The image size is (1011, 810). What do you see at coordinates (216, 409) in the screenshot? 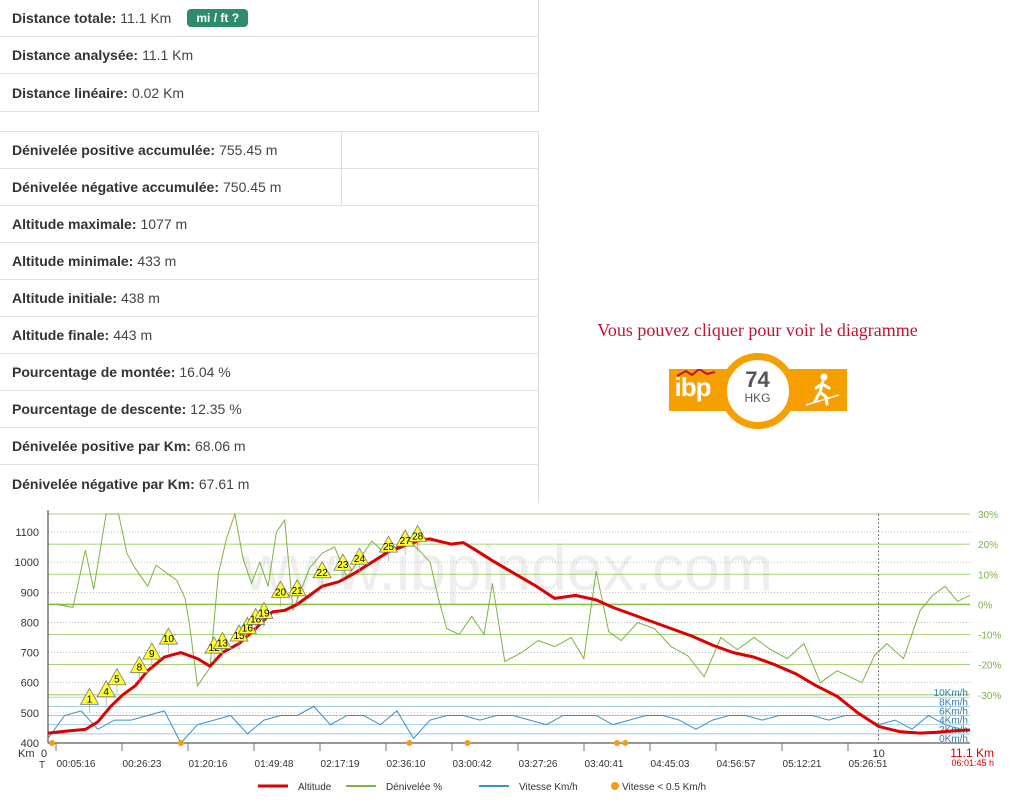
I see `elevation-value: 12.35 %` at bounding box center [216, 409].